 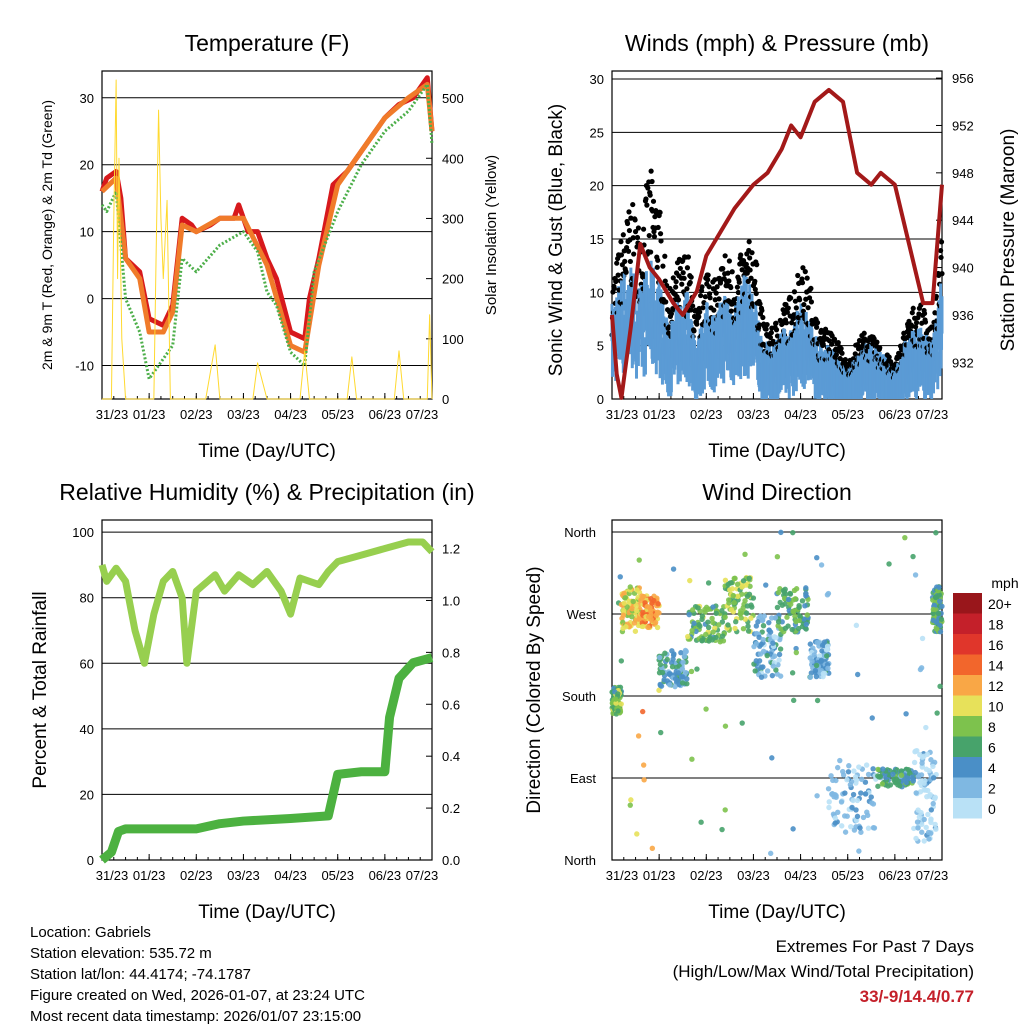 I want to click on y-tick-label: 0, so click(x=600, y=399).